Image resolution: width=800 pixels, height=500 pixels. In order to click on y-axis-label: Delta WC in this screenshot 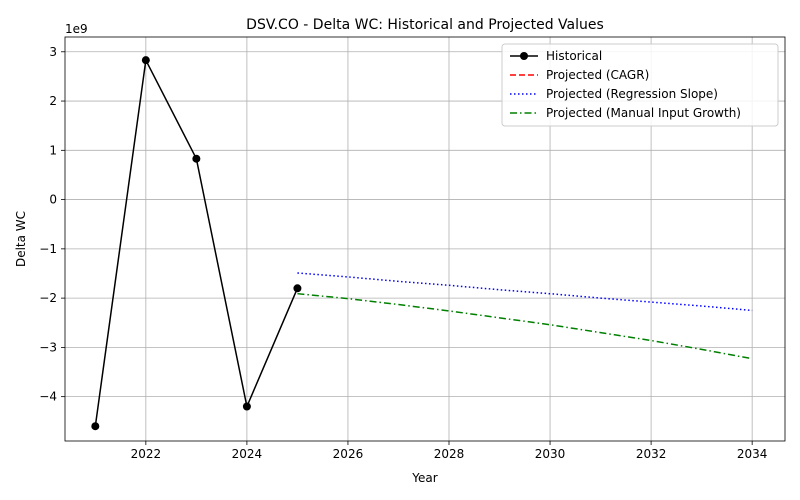, I will do `click(21, 239)`.